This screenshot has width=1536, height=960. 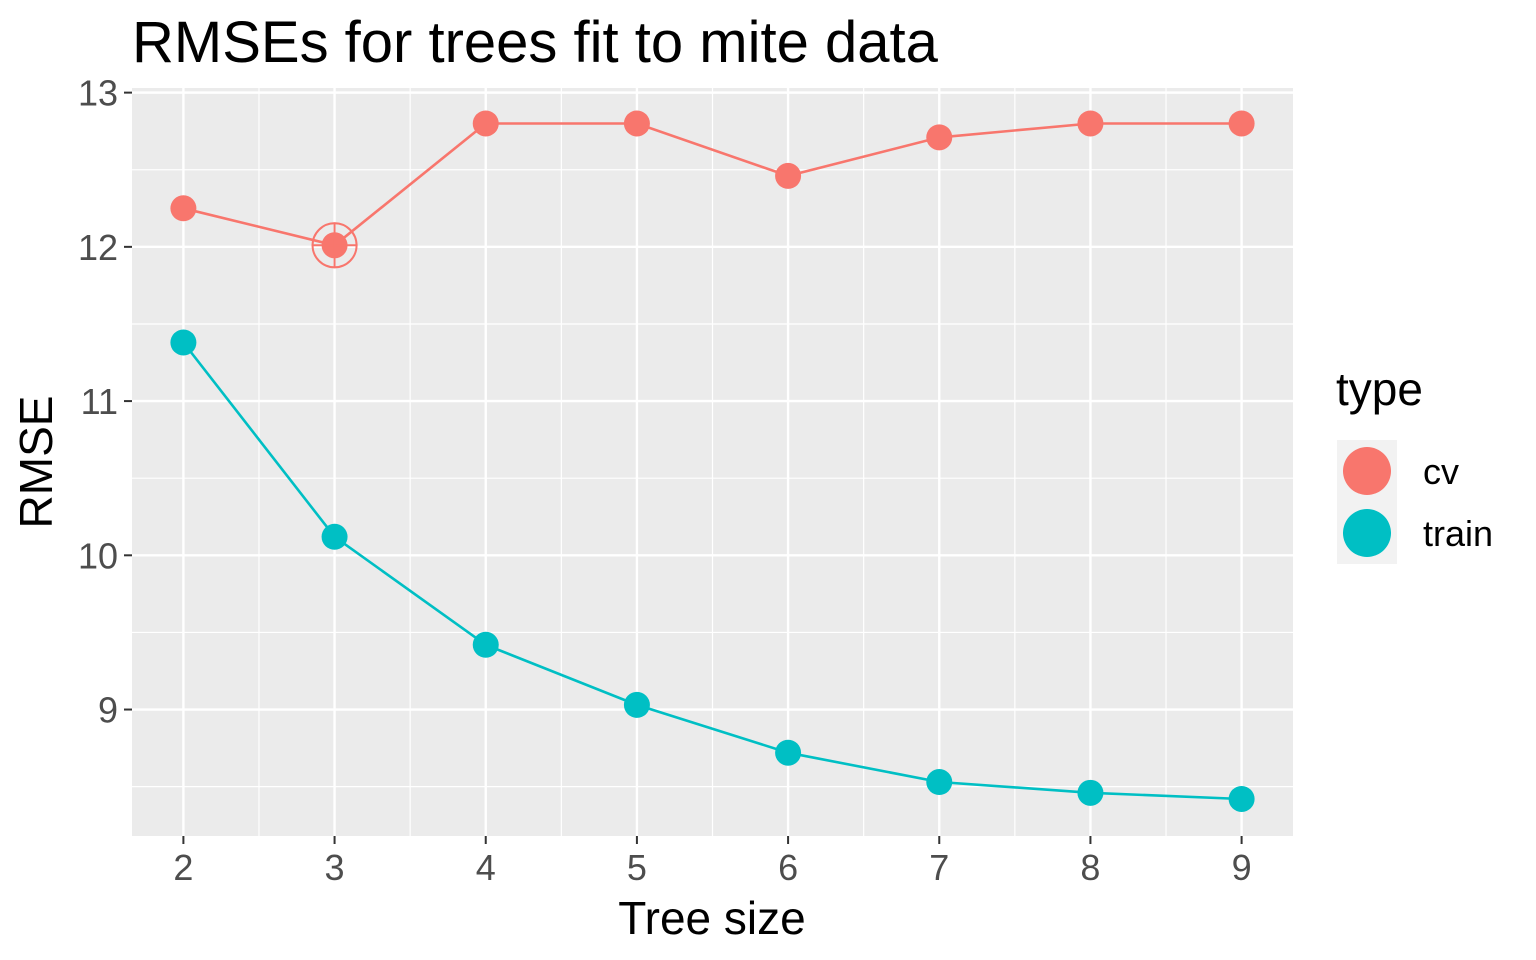 What do you see at coordinates (334, 245) in the screenshot?
I see `highlight-layer` at bounding box center [334, 245].